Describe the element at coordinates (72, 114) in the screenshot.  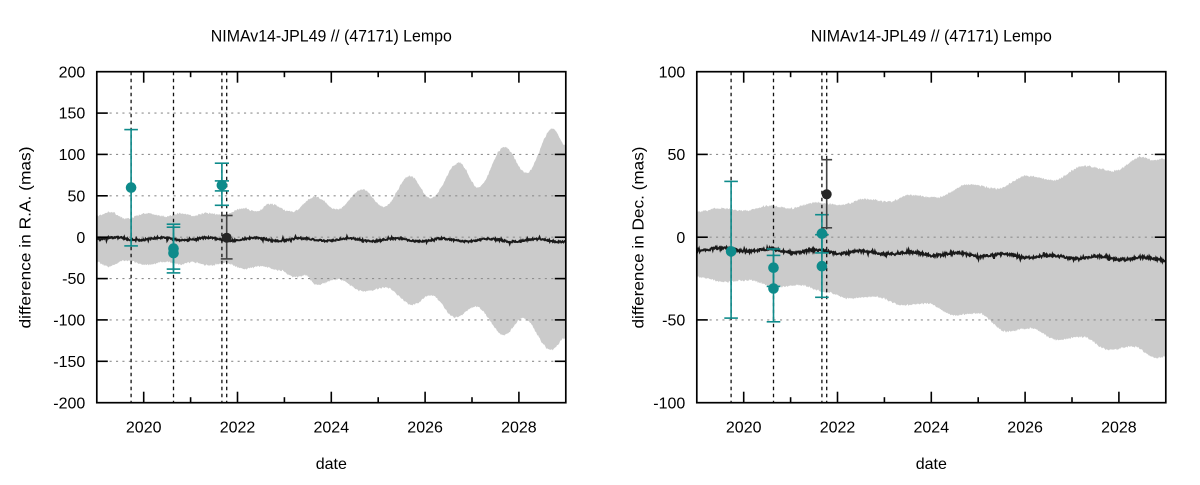
I see `svg-text: 150` at that location.